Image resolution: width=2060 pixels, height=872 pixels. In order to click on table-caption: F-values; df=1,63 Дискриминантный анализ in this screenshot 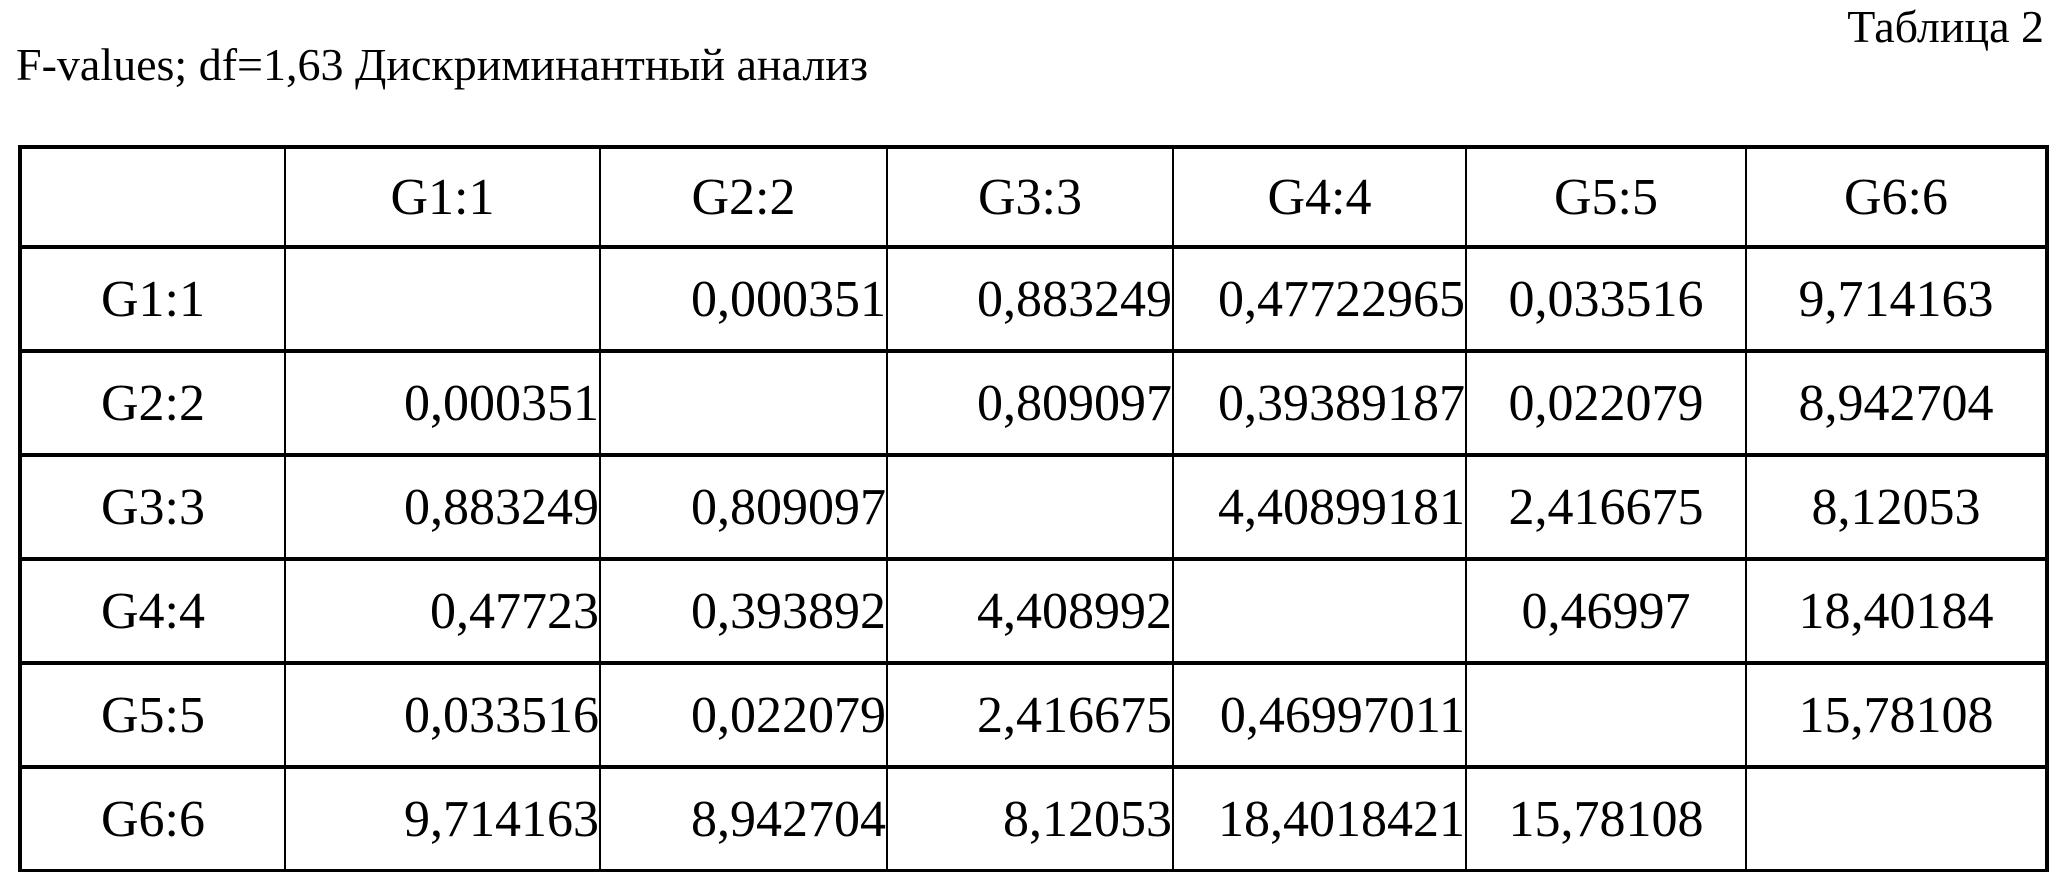, I will do `click(442, 64)`.